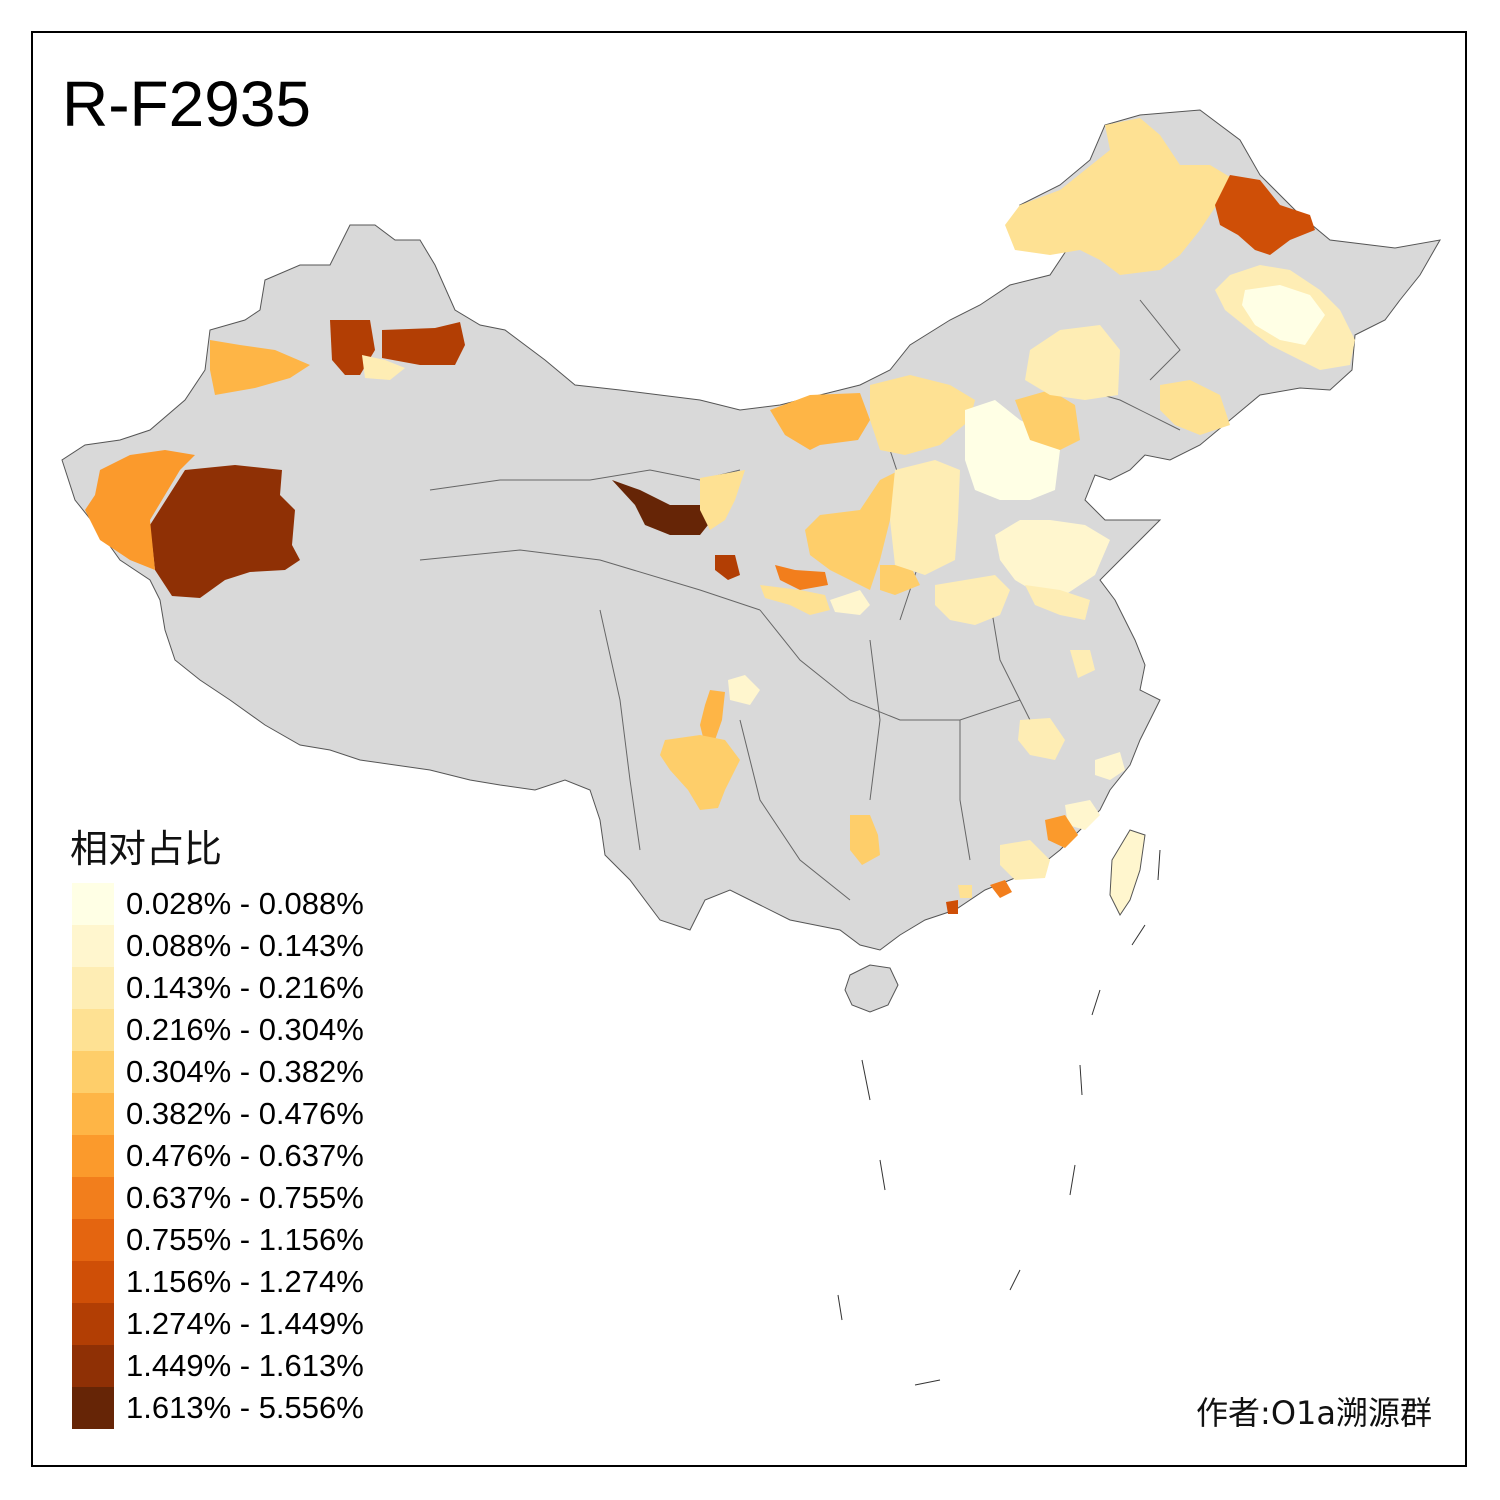 This screenshot has height=1500, width=1500. What do you see at coordinates (1041, 739) in the screenshot?
I see `region-anhui` at bounding box center [1041, 739].